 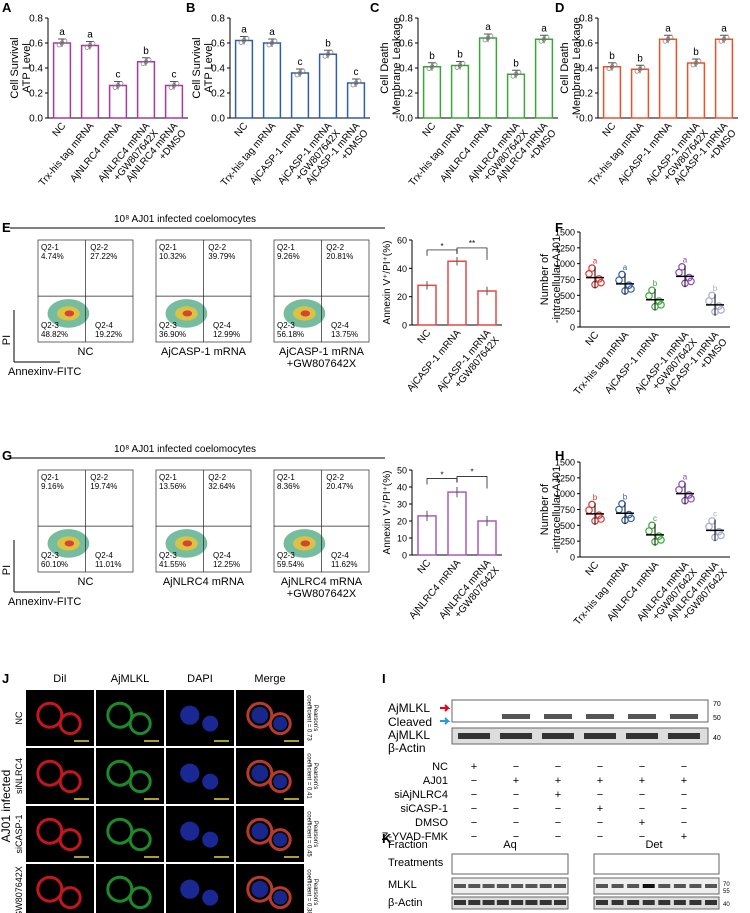 What do you see at coordinates (86, 582) in the screenshot?
I see `flow-plot-label-line: NC` at bounding box center [86, 582].